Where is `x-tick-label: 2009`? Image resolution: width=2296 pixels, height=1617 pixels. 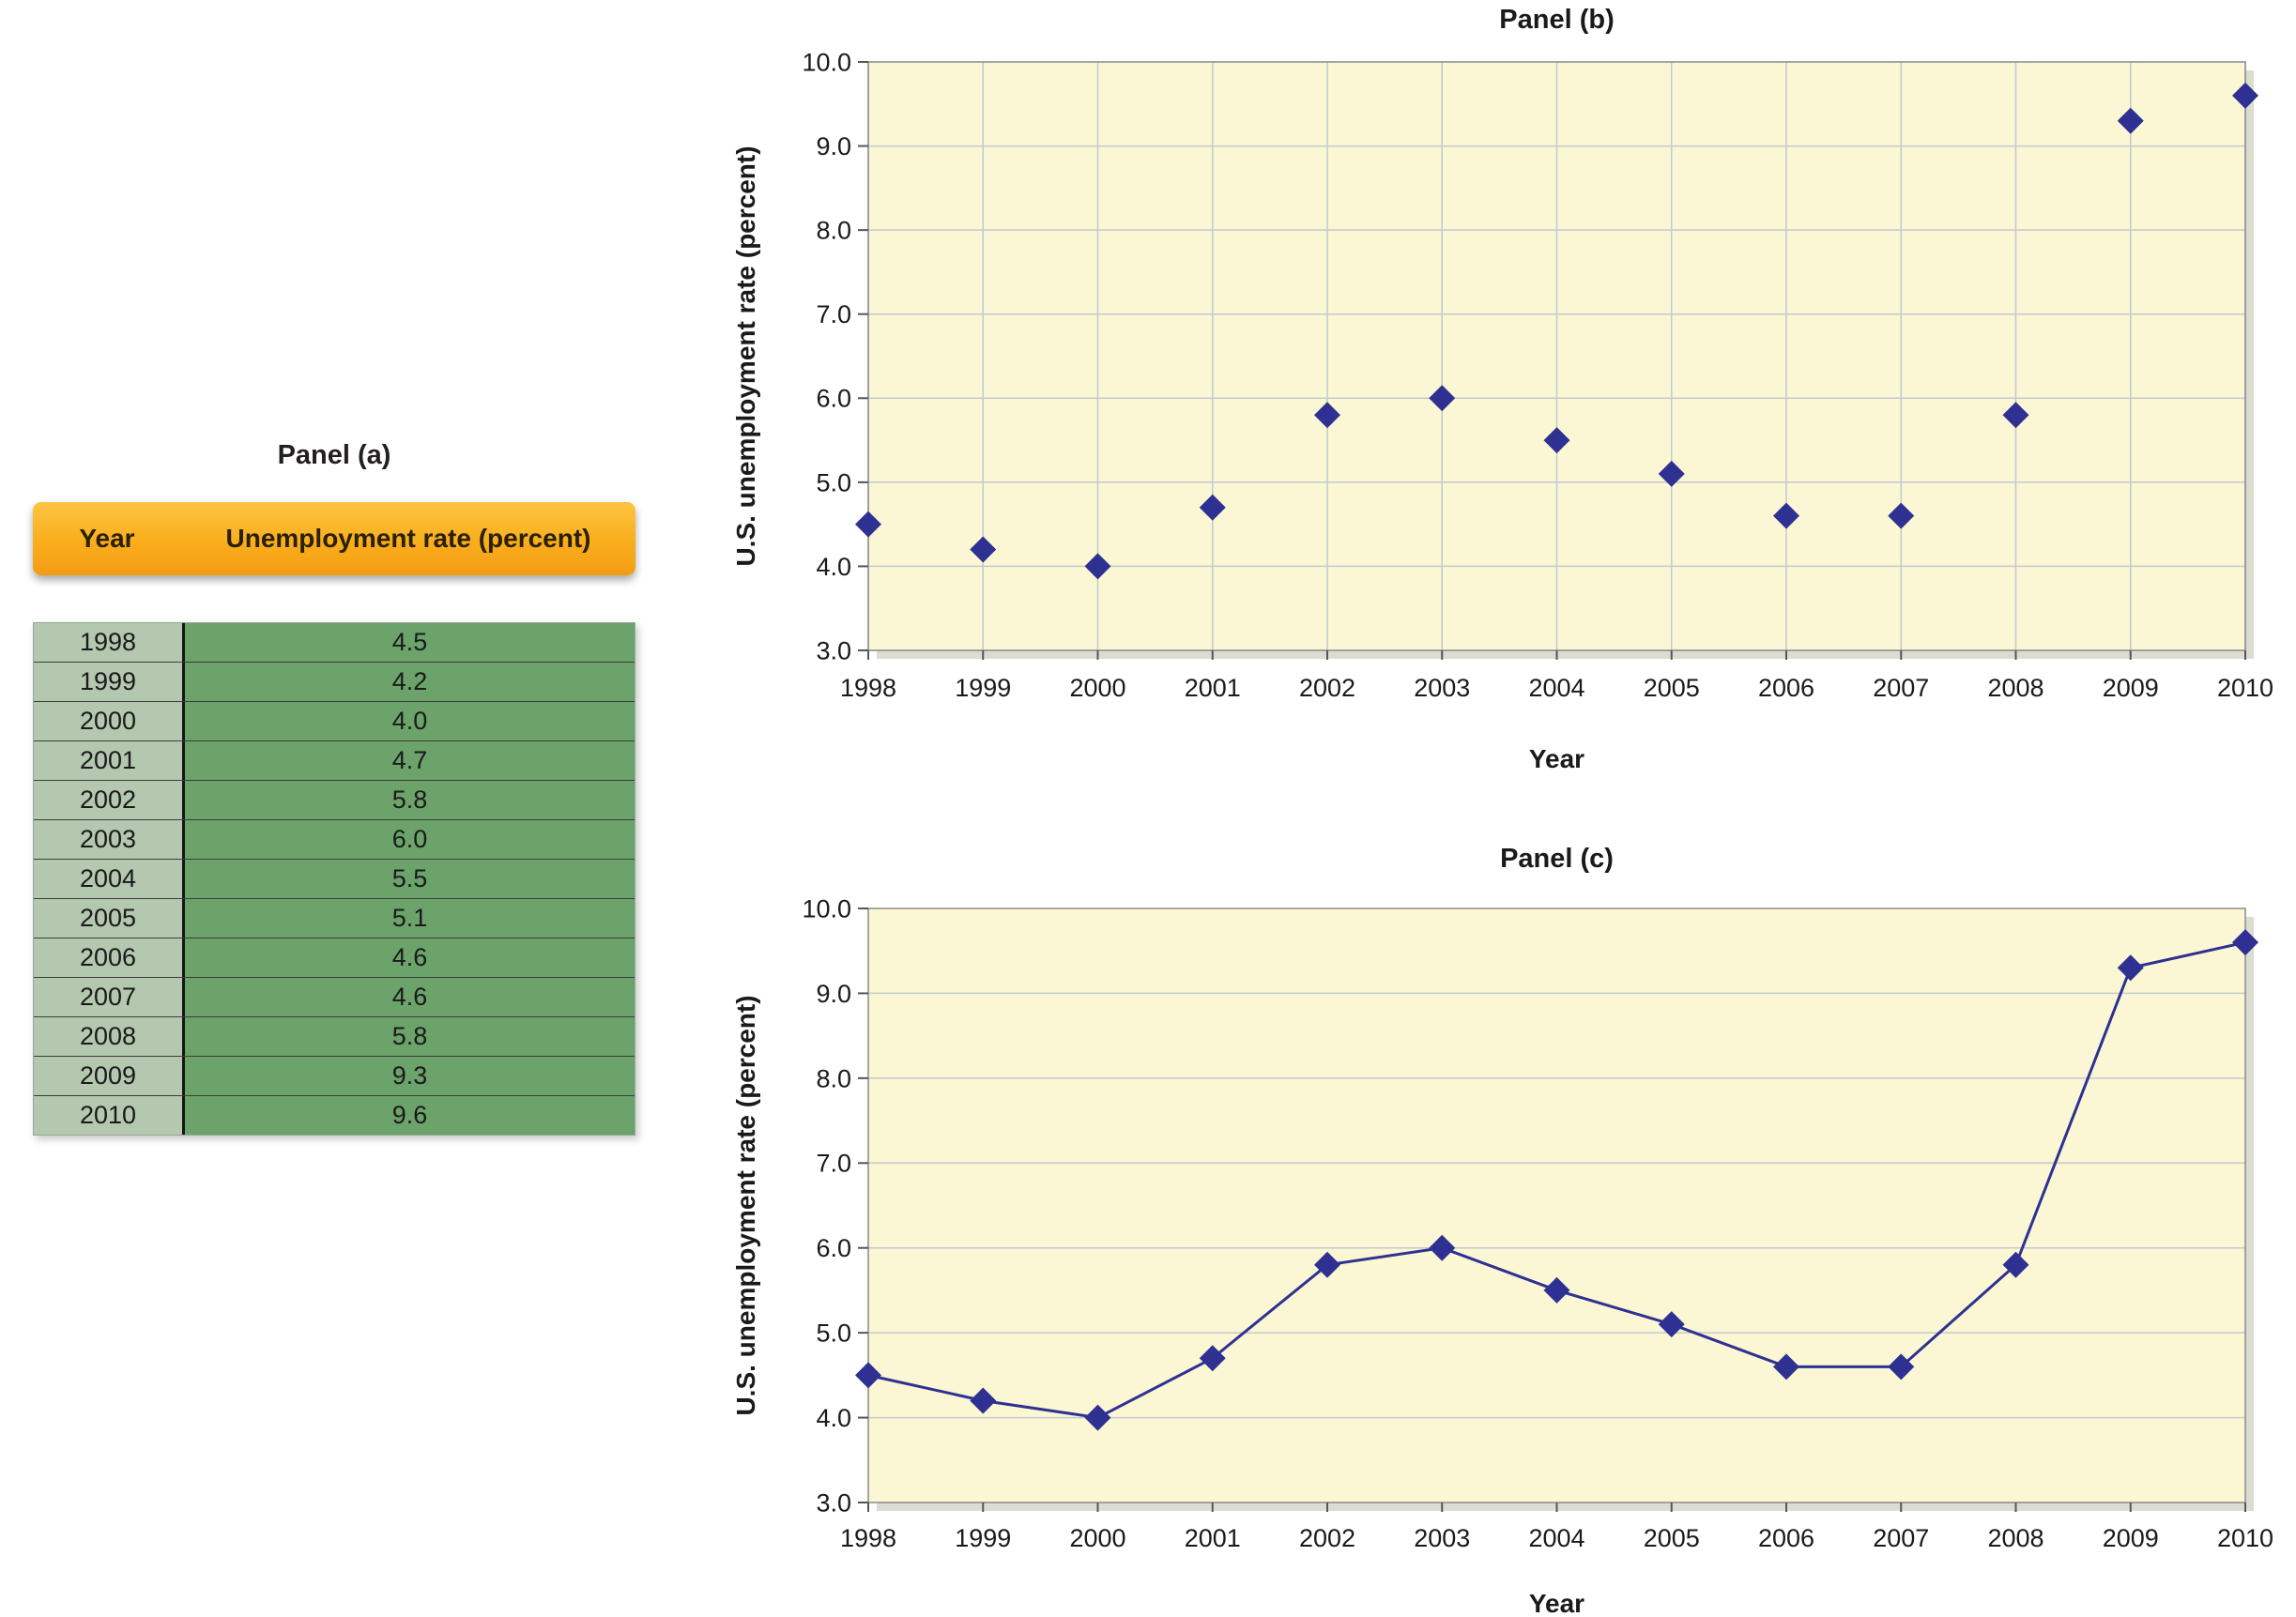
x-tick-label: 2009 is located at coordinates (2131, 688).